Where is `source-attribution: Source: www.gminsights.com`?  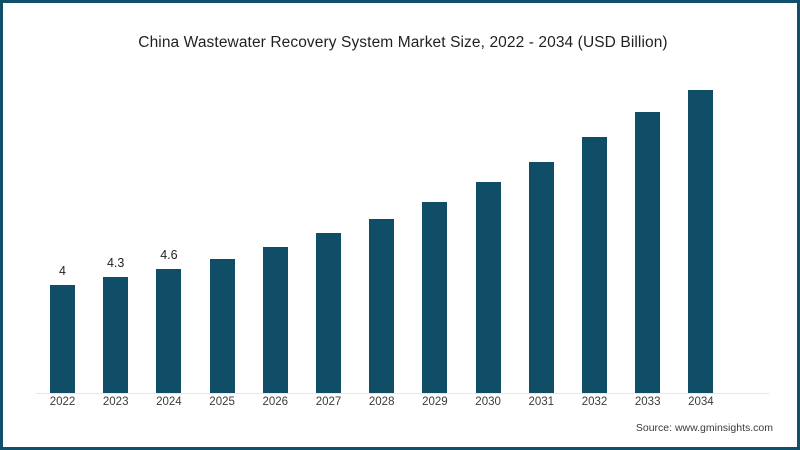
source-attribution: Source: www.gminsights.com is located at coordinates (704, 428).